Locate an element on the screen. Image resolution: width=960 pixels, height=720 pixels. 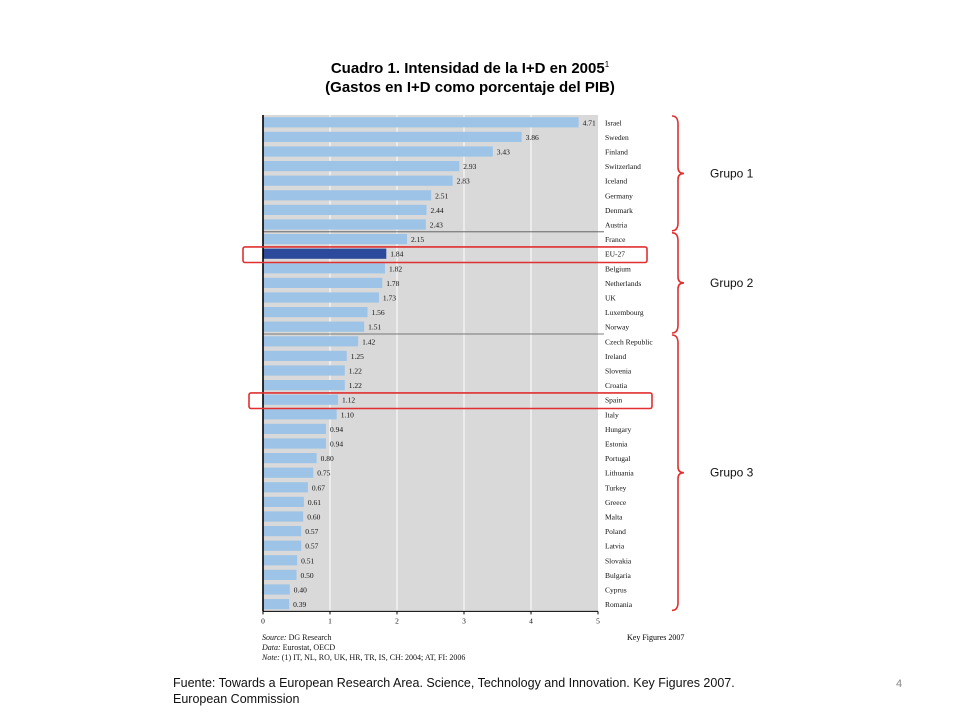
bar-luxembourg is located at coordinates (315, 312).